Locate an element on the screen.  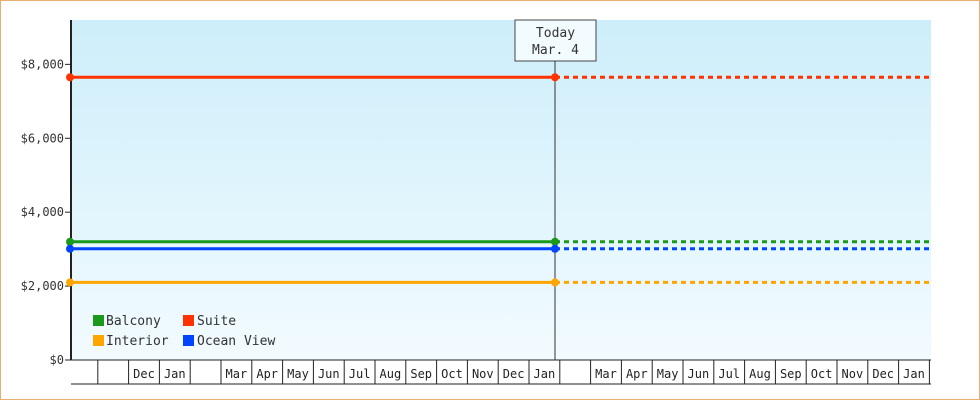
series-point-start-balcony is located at coordinates (70, 241).